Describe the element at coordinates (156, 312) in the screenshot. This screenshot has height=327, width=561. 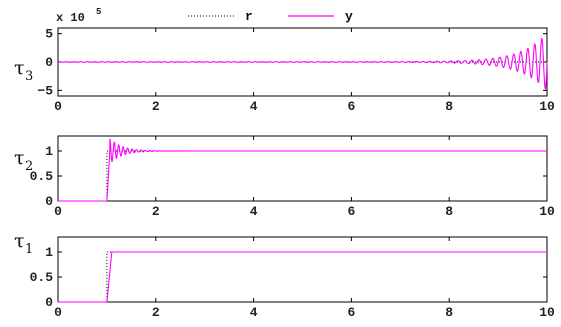
I see `x-tick-label-tau1: 2` at that location.